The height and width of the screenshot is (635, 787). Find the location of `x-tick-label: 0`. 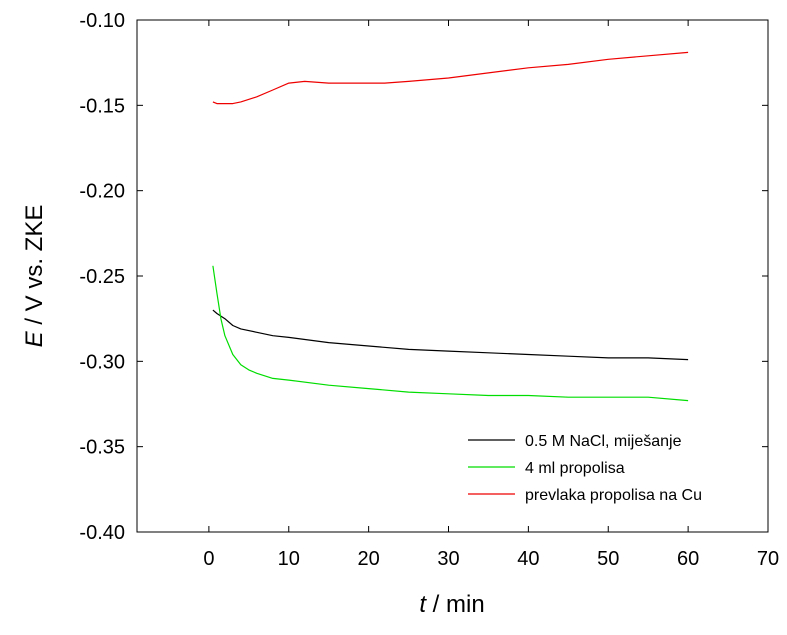

x-tick-label: 0 is located at coordinates (208, 559).